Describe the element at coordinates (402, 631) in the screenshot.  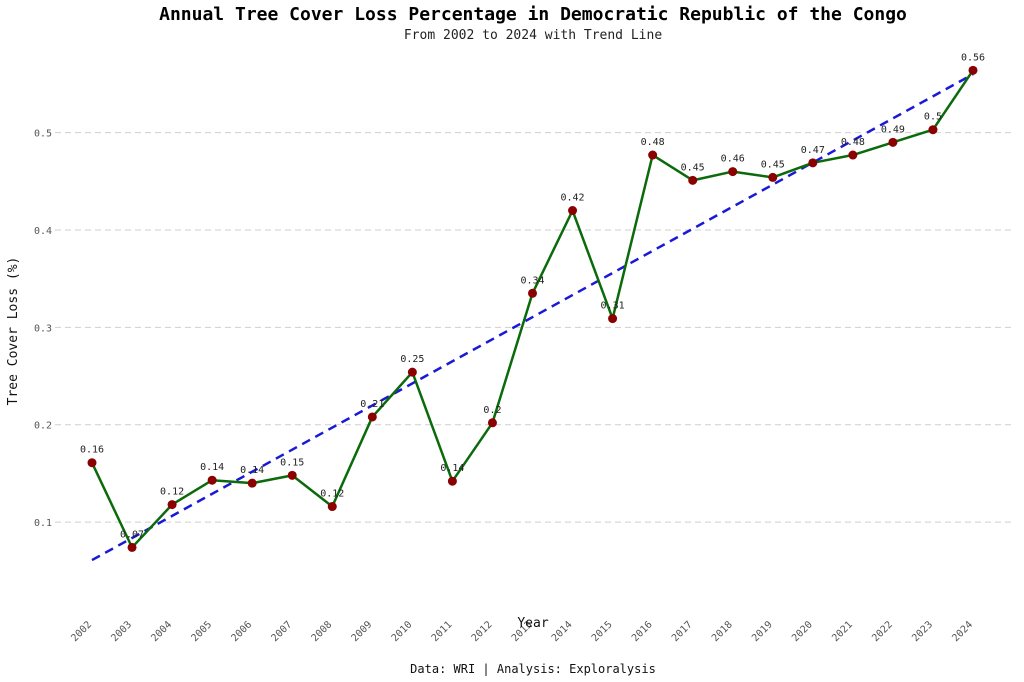
I see `x-tick-label: 2010` at that location.